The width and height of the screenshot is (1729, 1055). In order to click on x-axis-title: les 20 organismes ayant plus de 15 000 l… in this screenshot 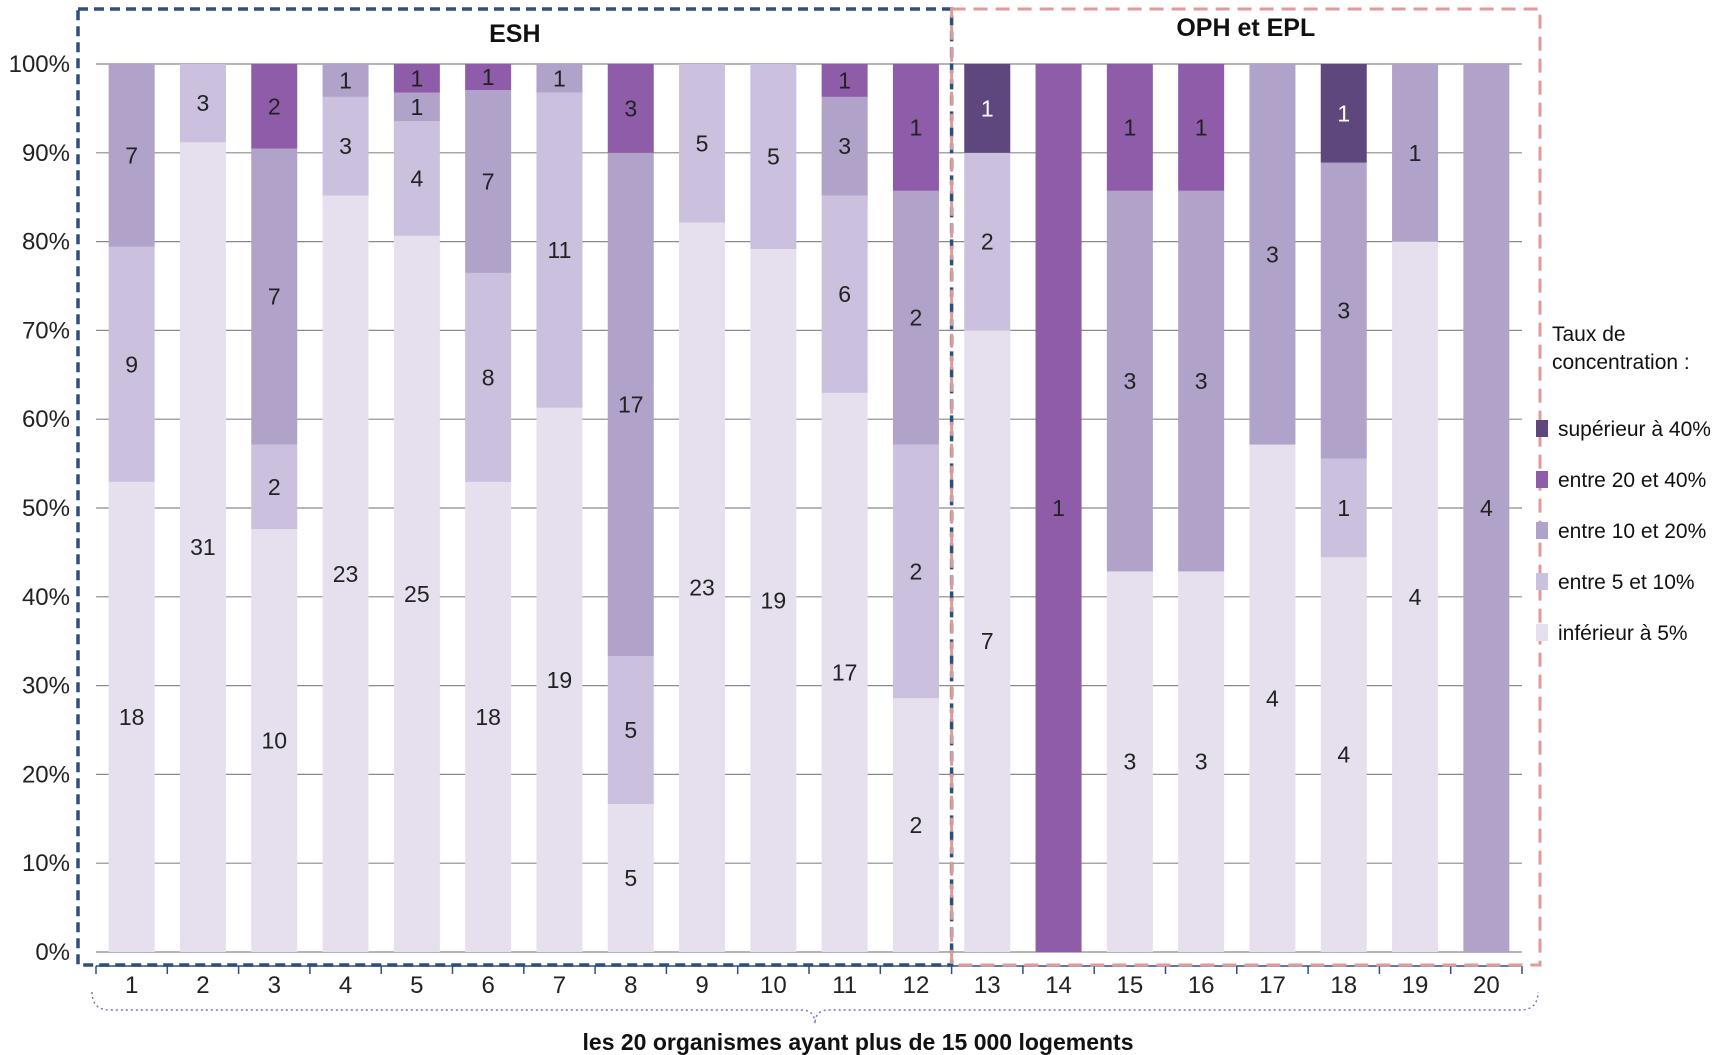, I will do `click(858, 1042)`.